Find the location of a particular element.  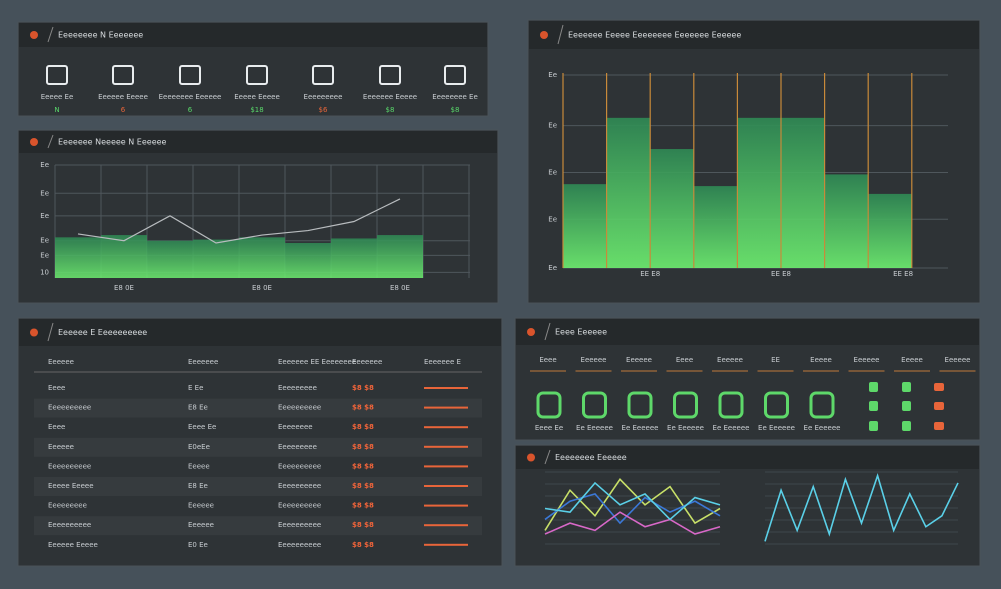

cell: E8 Ee is located at coordinates (198, 408).